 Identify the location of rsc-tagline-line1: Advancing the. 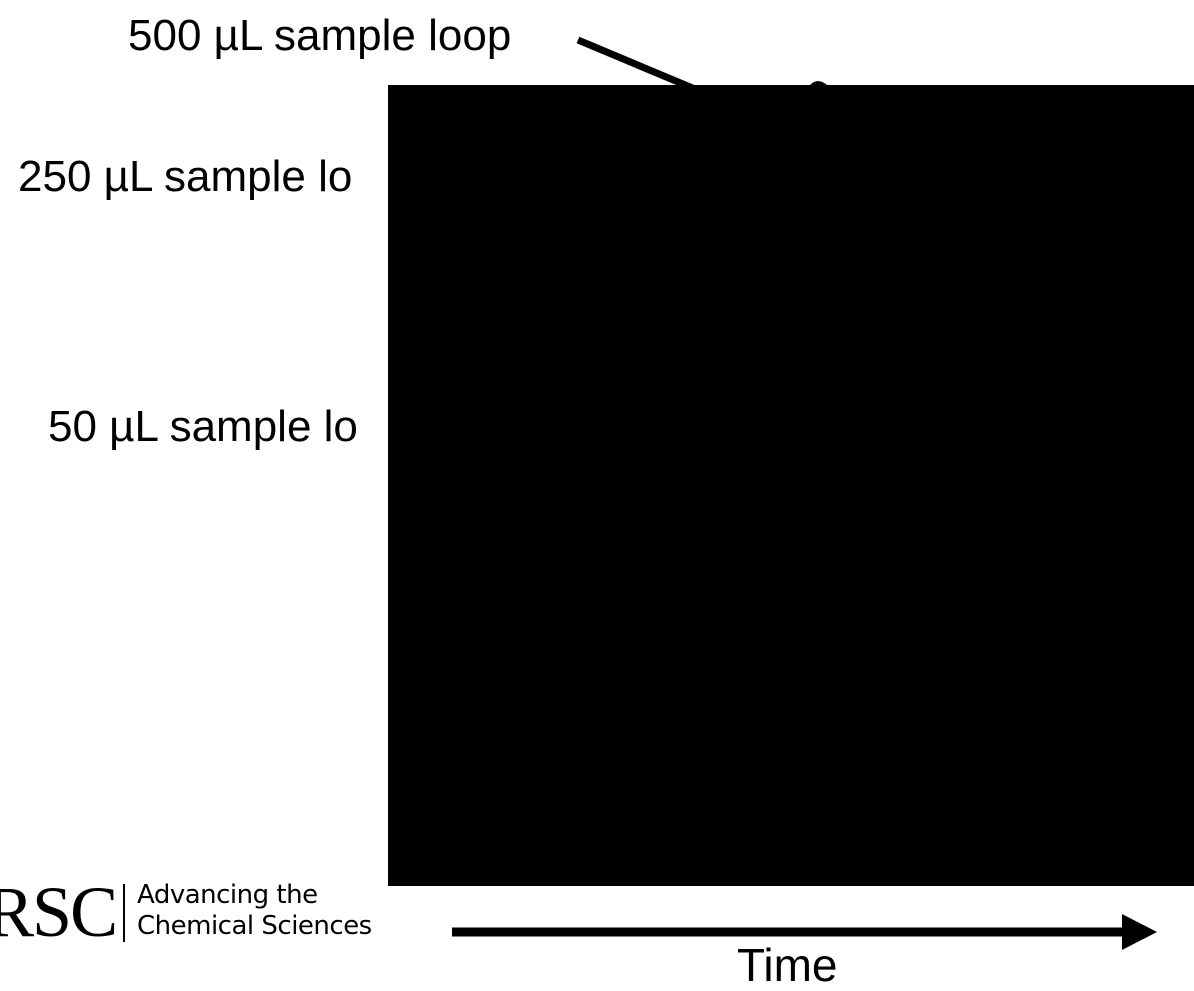
(227, 895).